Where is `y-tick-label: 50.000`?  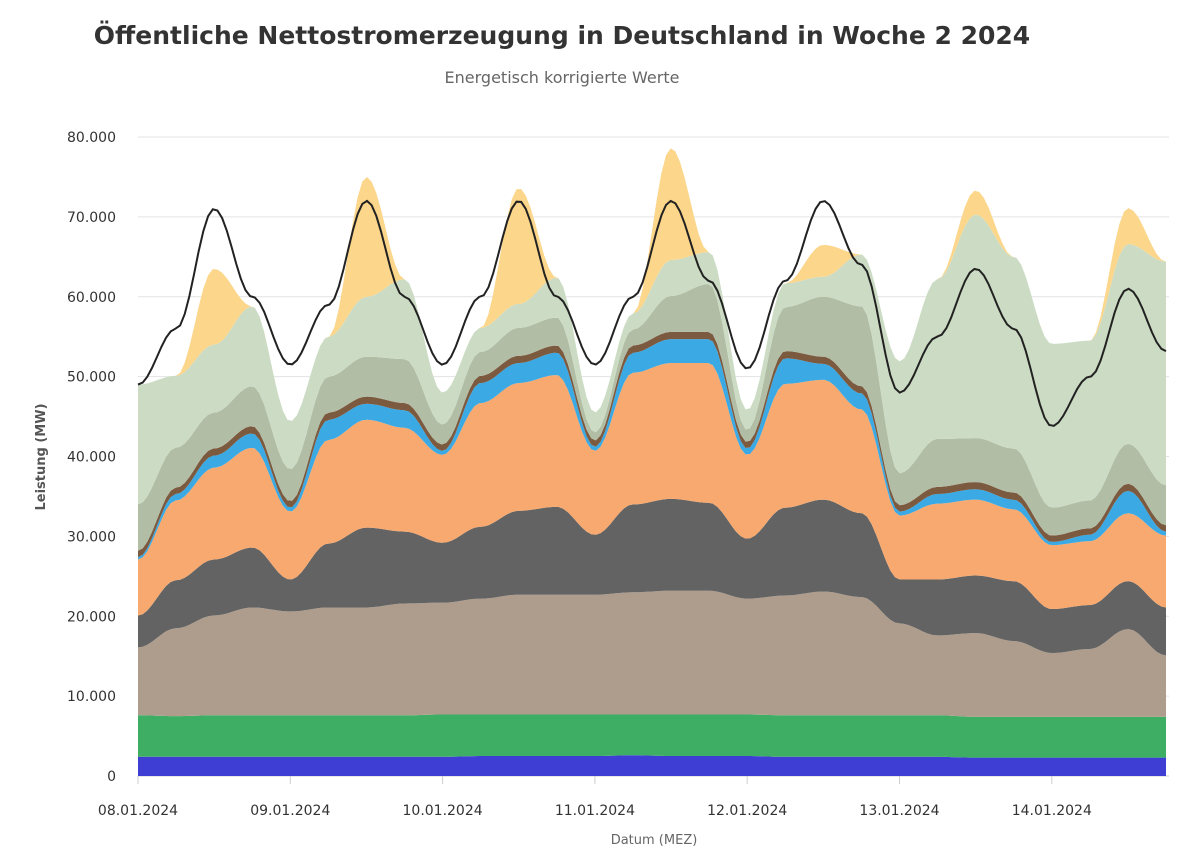 y-tick-label: 50.000 is located at coordinates (91, 378).